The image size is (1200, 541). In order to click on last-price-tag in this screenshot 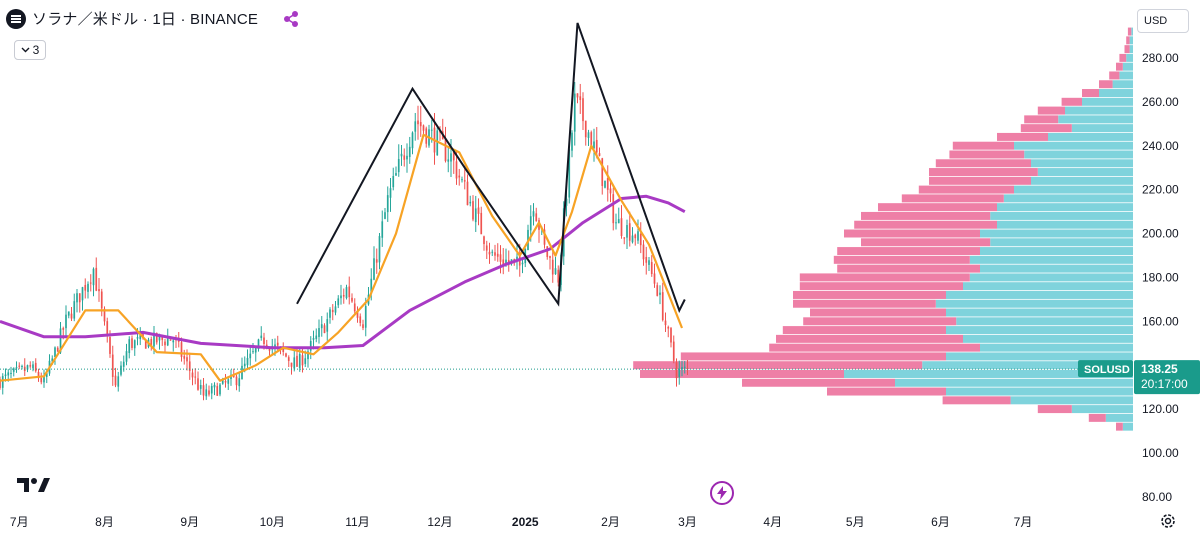, I will do `click(1167, 377)`.